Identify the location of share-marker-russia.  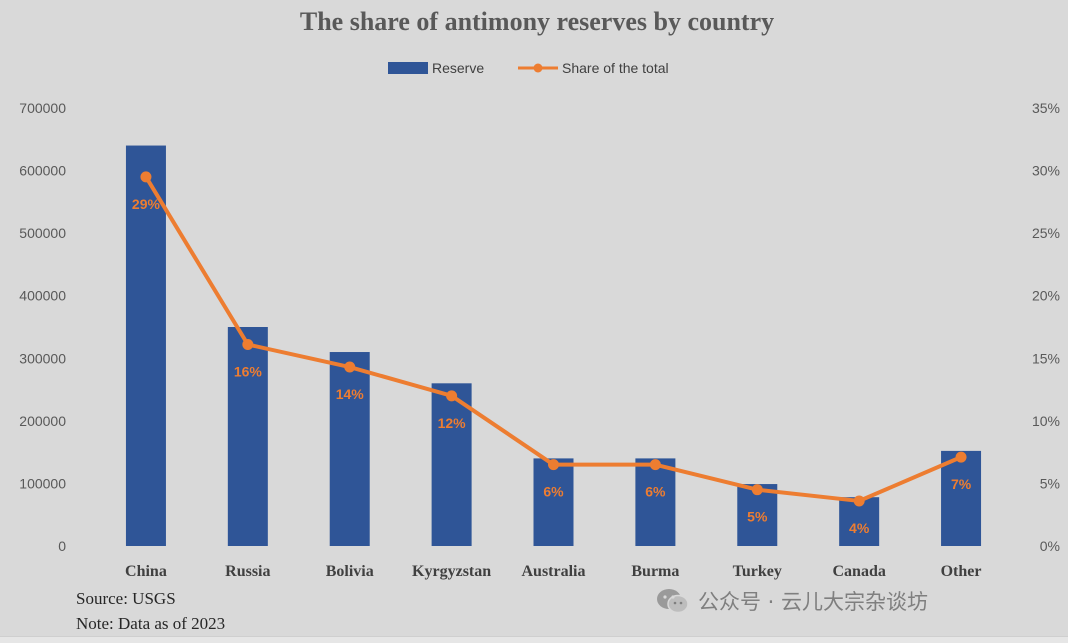
(248, 345).